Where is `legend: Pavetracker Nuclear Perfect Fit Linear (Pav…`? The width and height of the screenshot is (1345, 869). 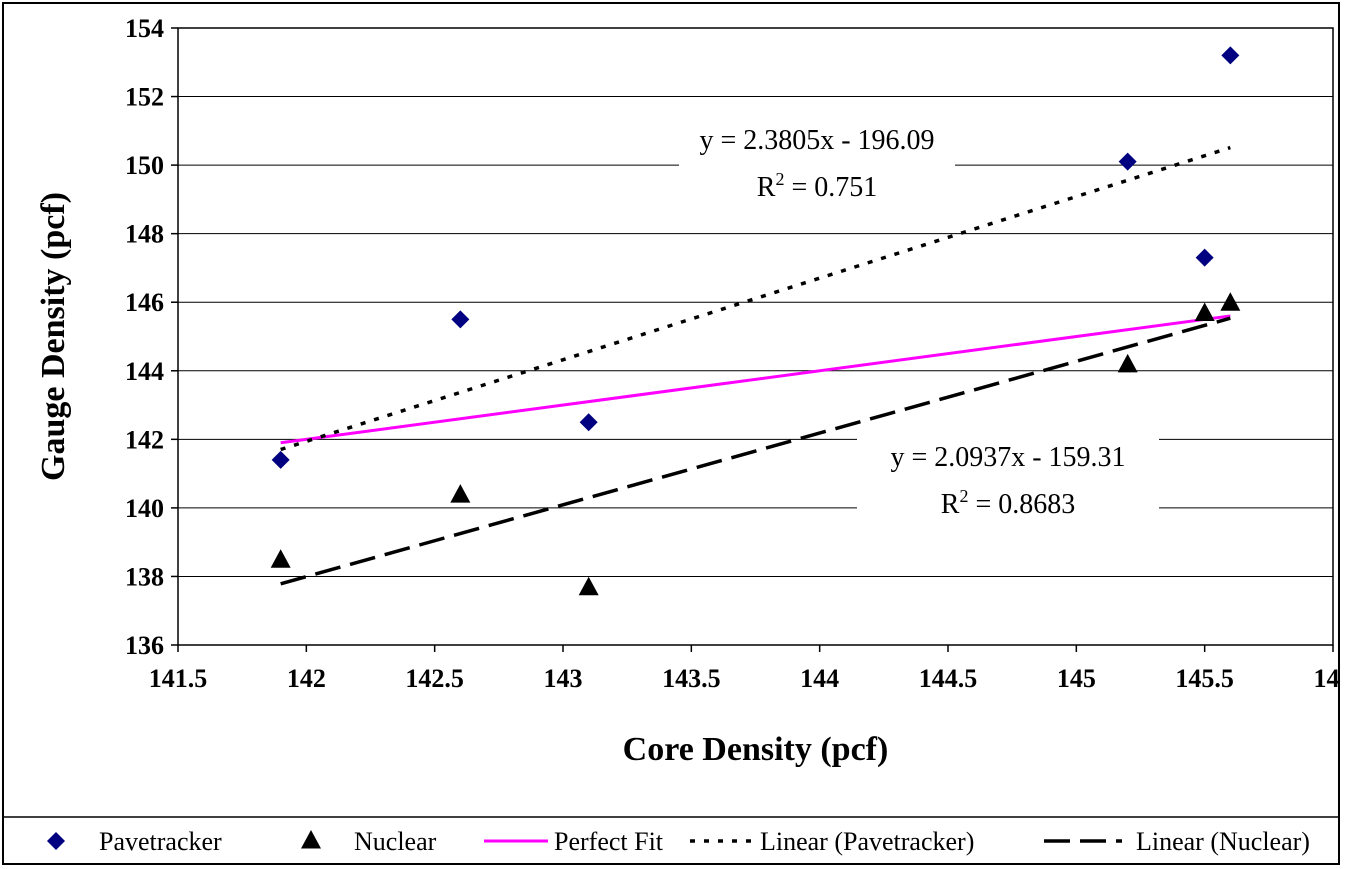 legend: Pavetracker Nuclear Perfect Fit Linear (Pav… is located at coordinates (678, 841).